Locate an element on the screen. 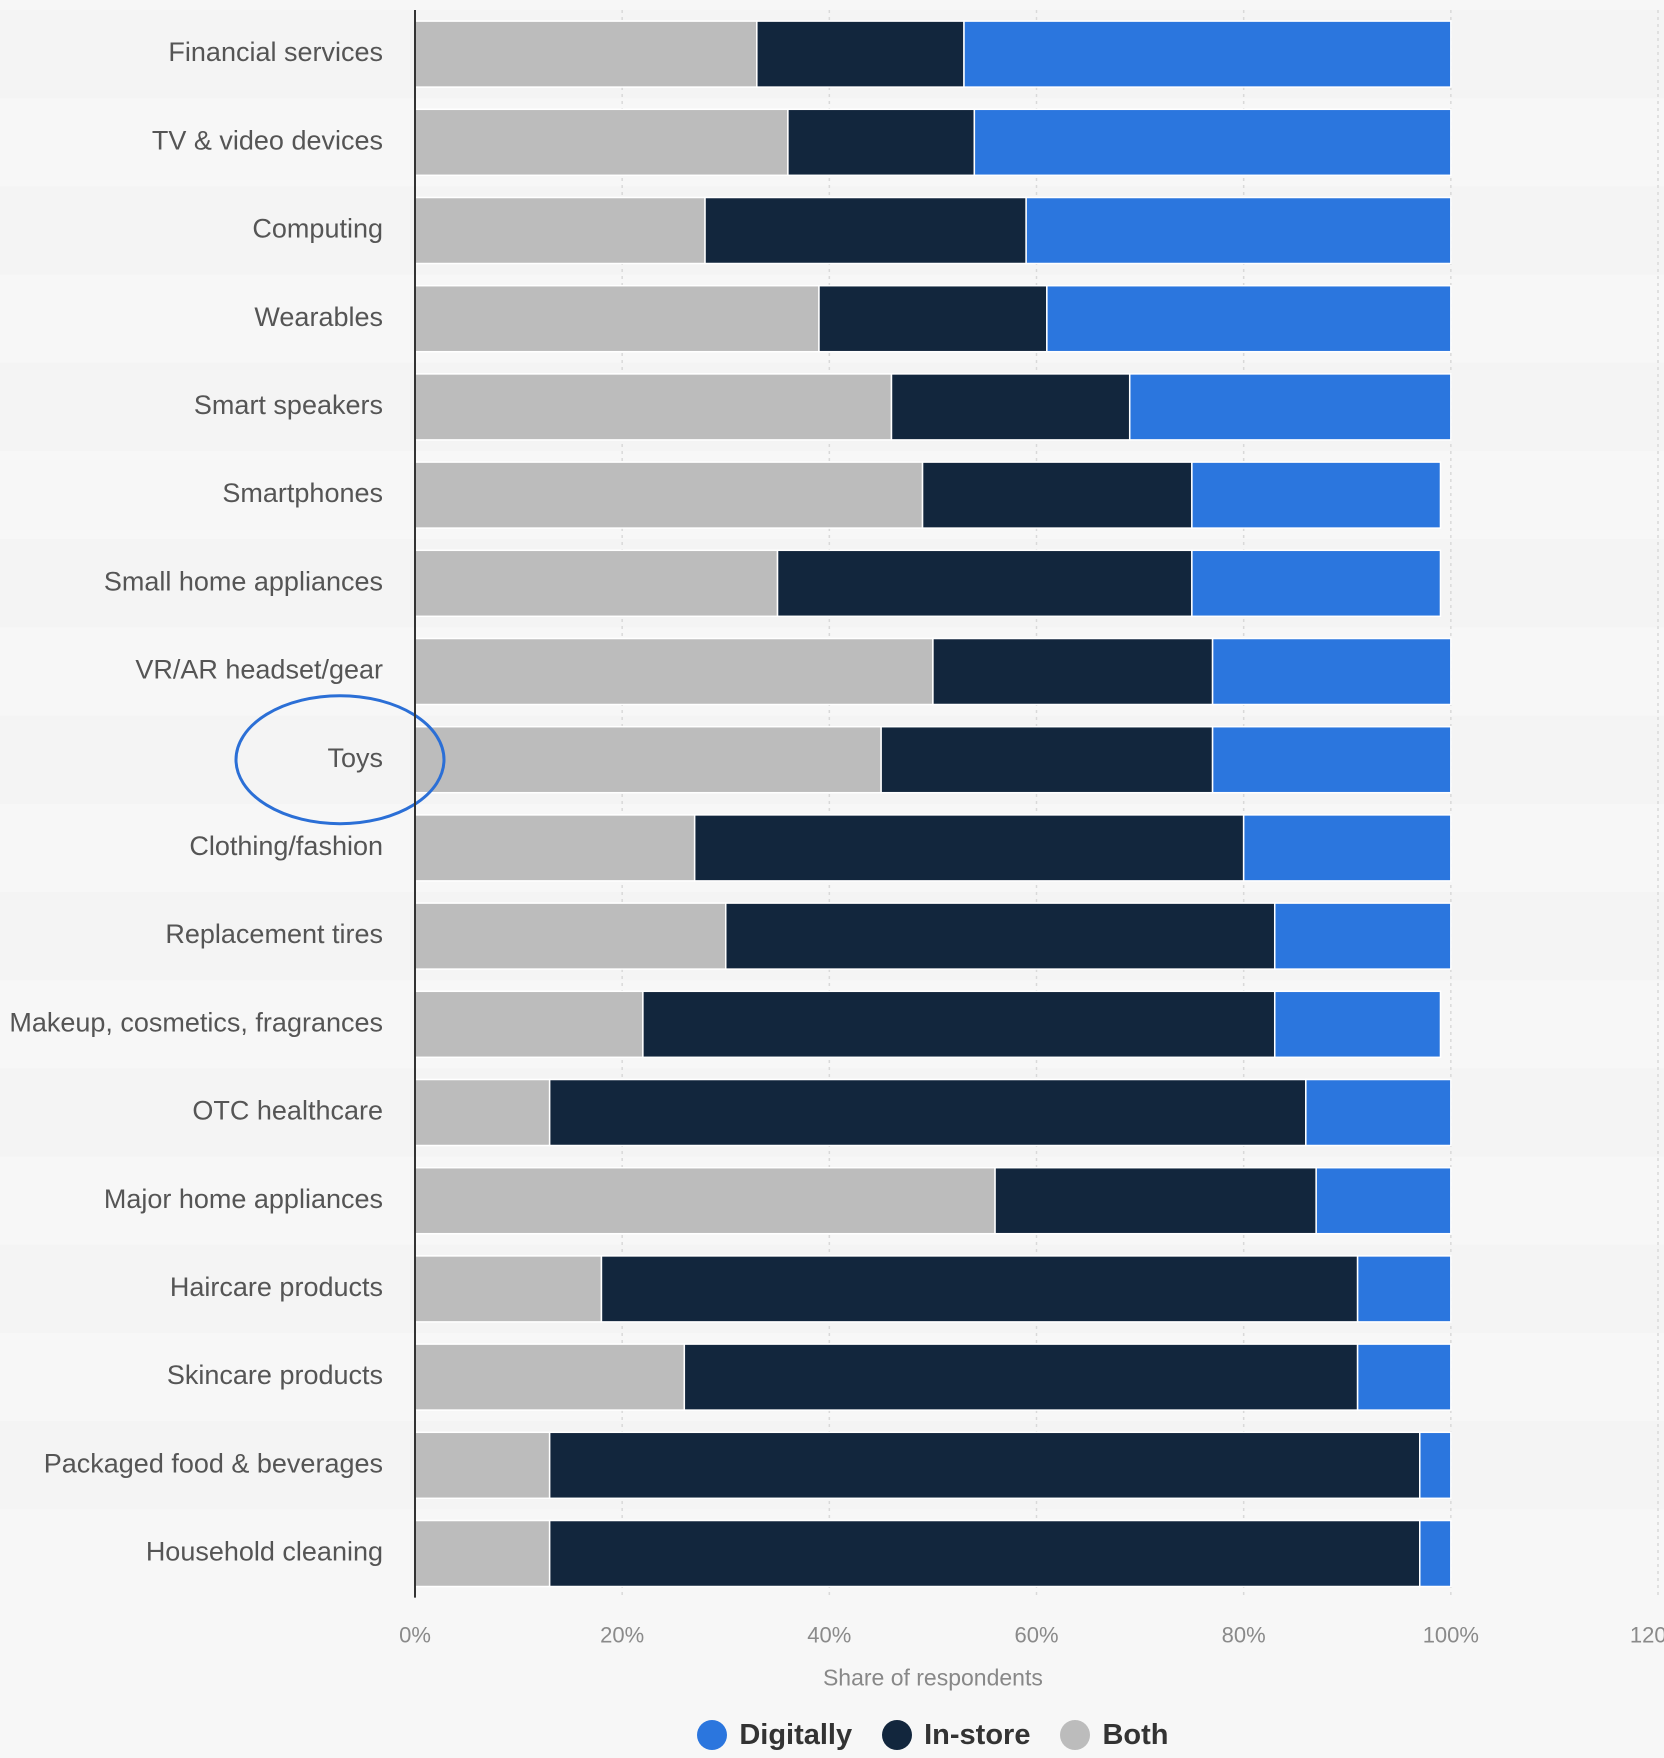  category-label: TV & video devices is located at coordinates (267, 140).